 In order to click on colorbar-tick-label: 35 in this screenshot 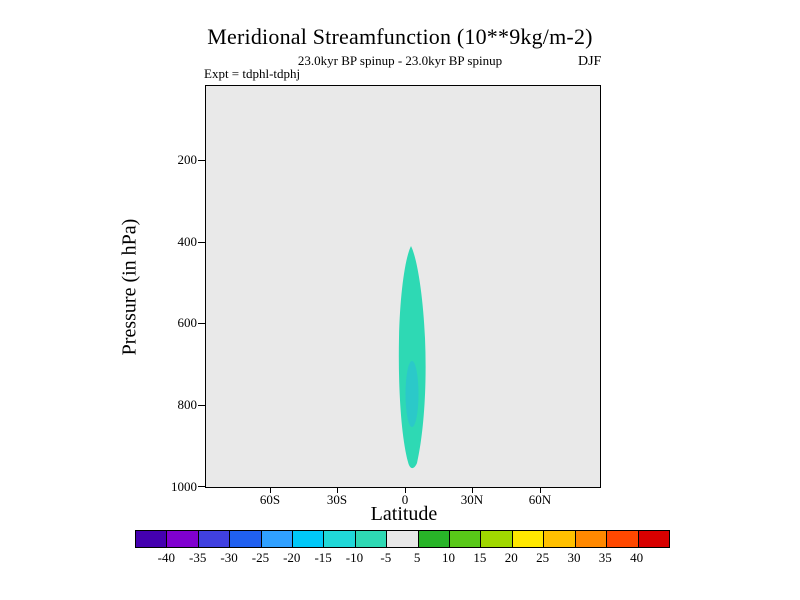, I will do `click(605, 557)`.